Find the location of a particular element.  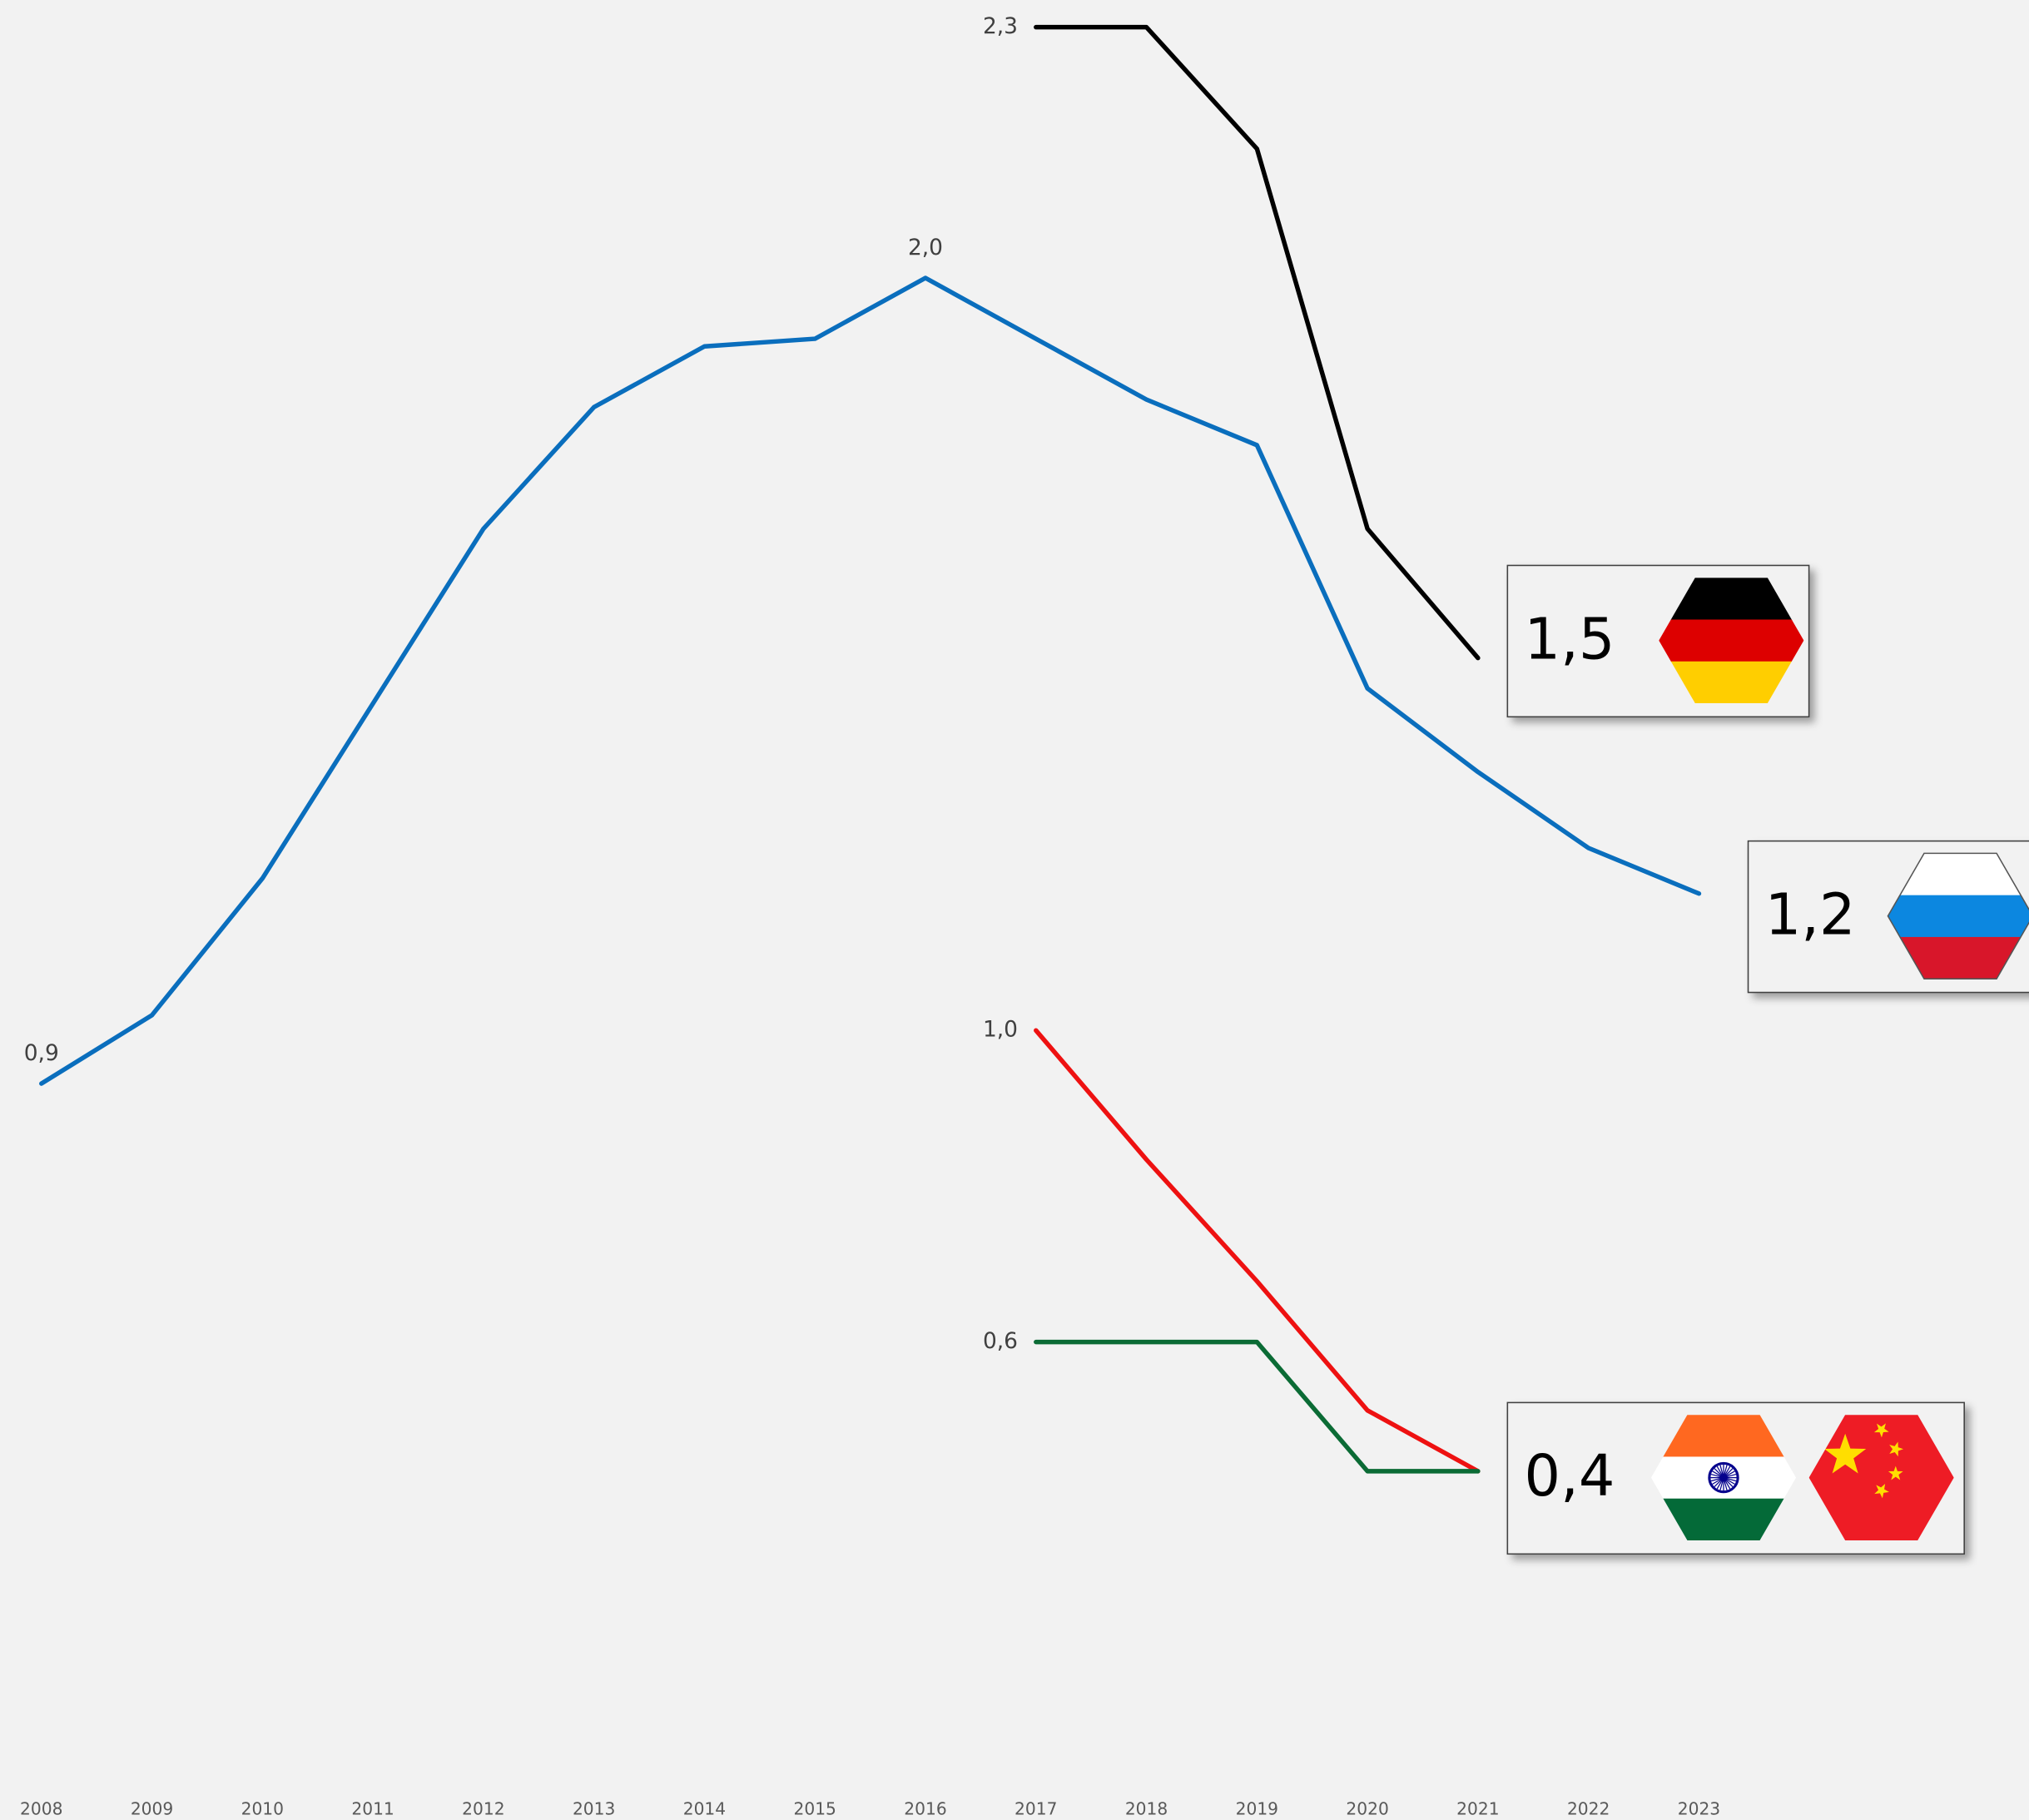

x-tick-label: 2020 is located at coordinates (1367, 1809).